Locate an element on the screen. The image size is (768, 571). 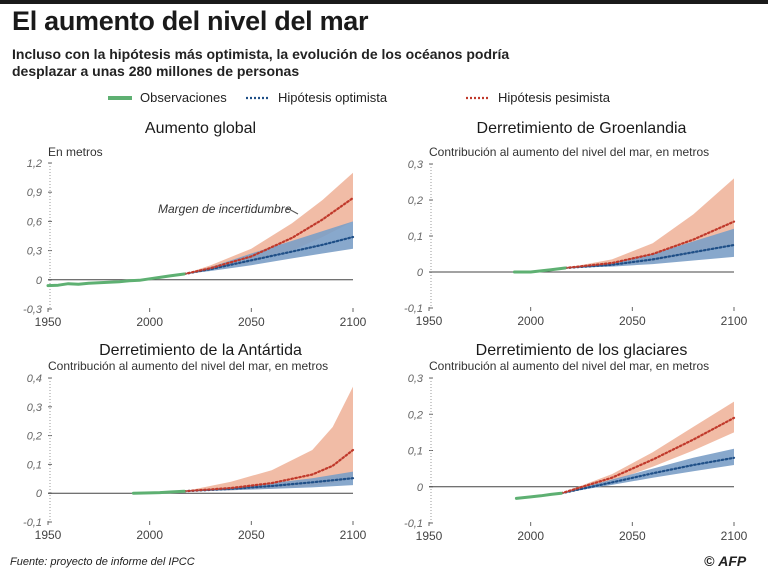
y-tick-label: 0,4 is located at coordinates (34, 379).